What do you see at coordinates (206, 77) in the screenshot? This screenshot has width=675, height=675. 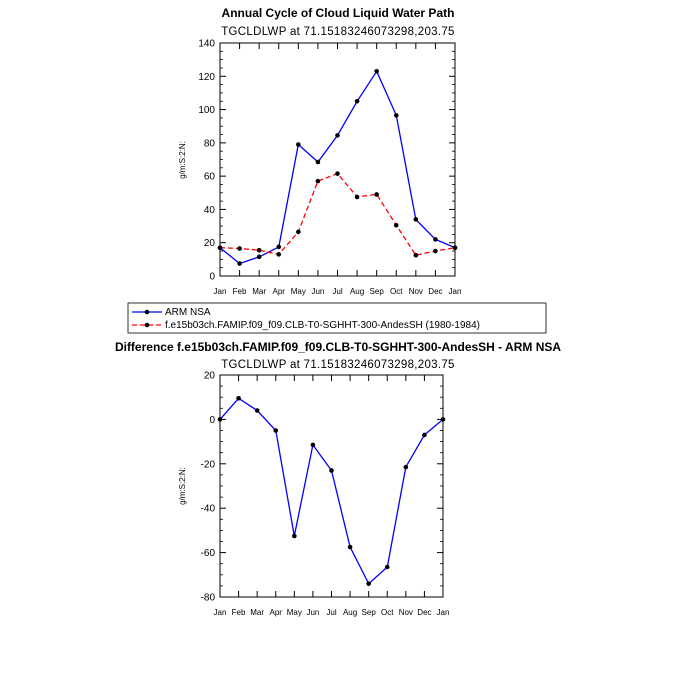 I see `y-tick-label: 120` at bounding box center [206, 77].